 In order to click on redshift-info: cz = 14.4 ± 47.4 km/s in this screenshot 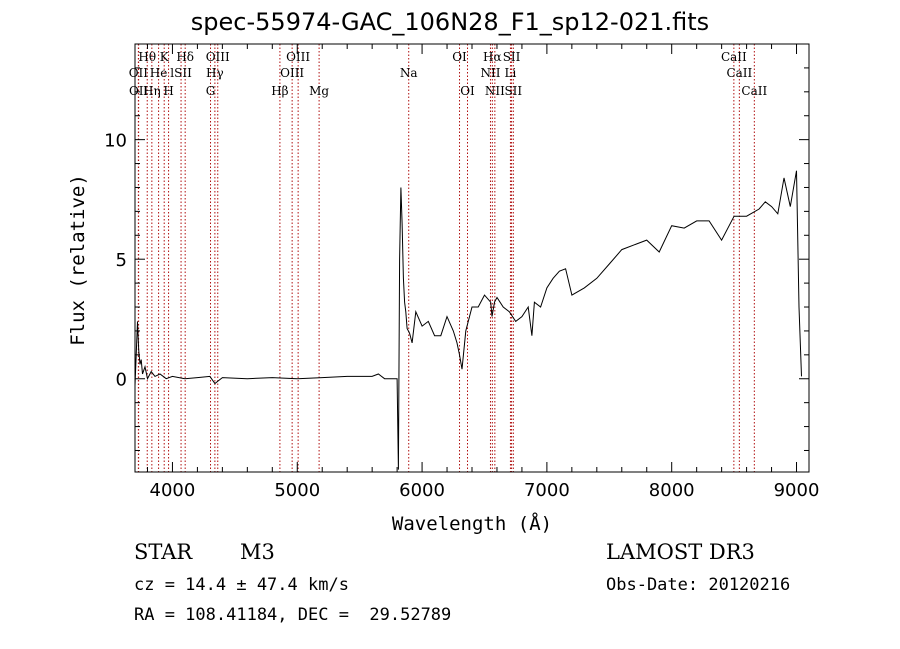, I will do `click(241, 585)`.